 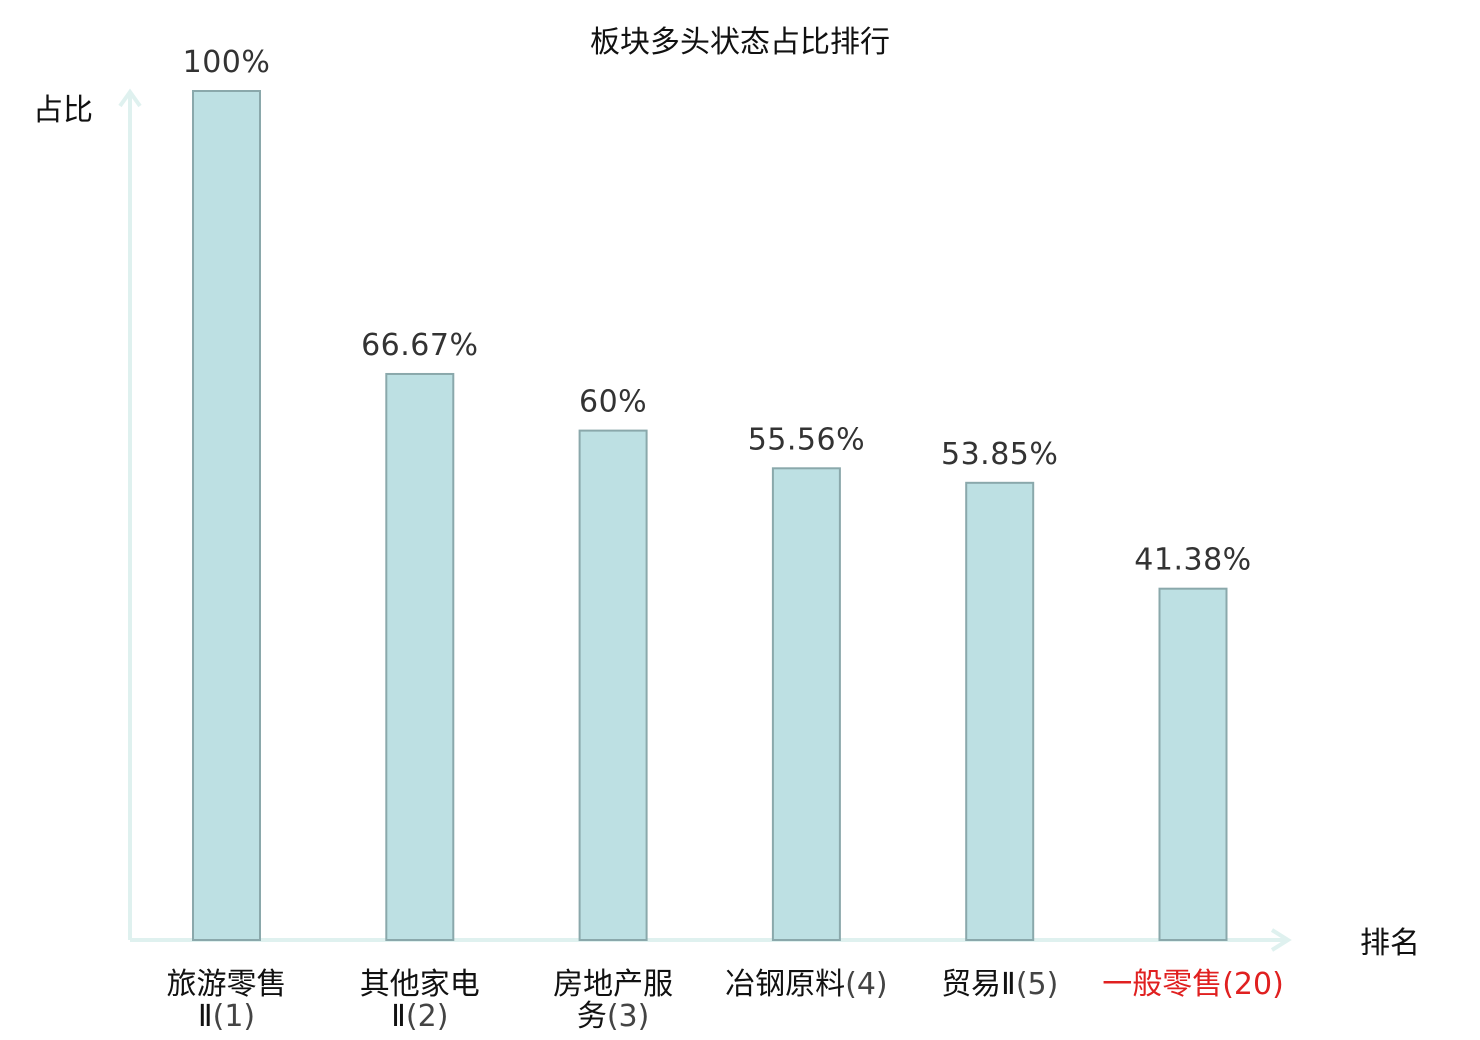 What do you see at coordinates (130, 98) in the screenshot?
I see `y-axis-arrow` at bounding box center [130, 98].